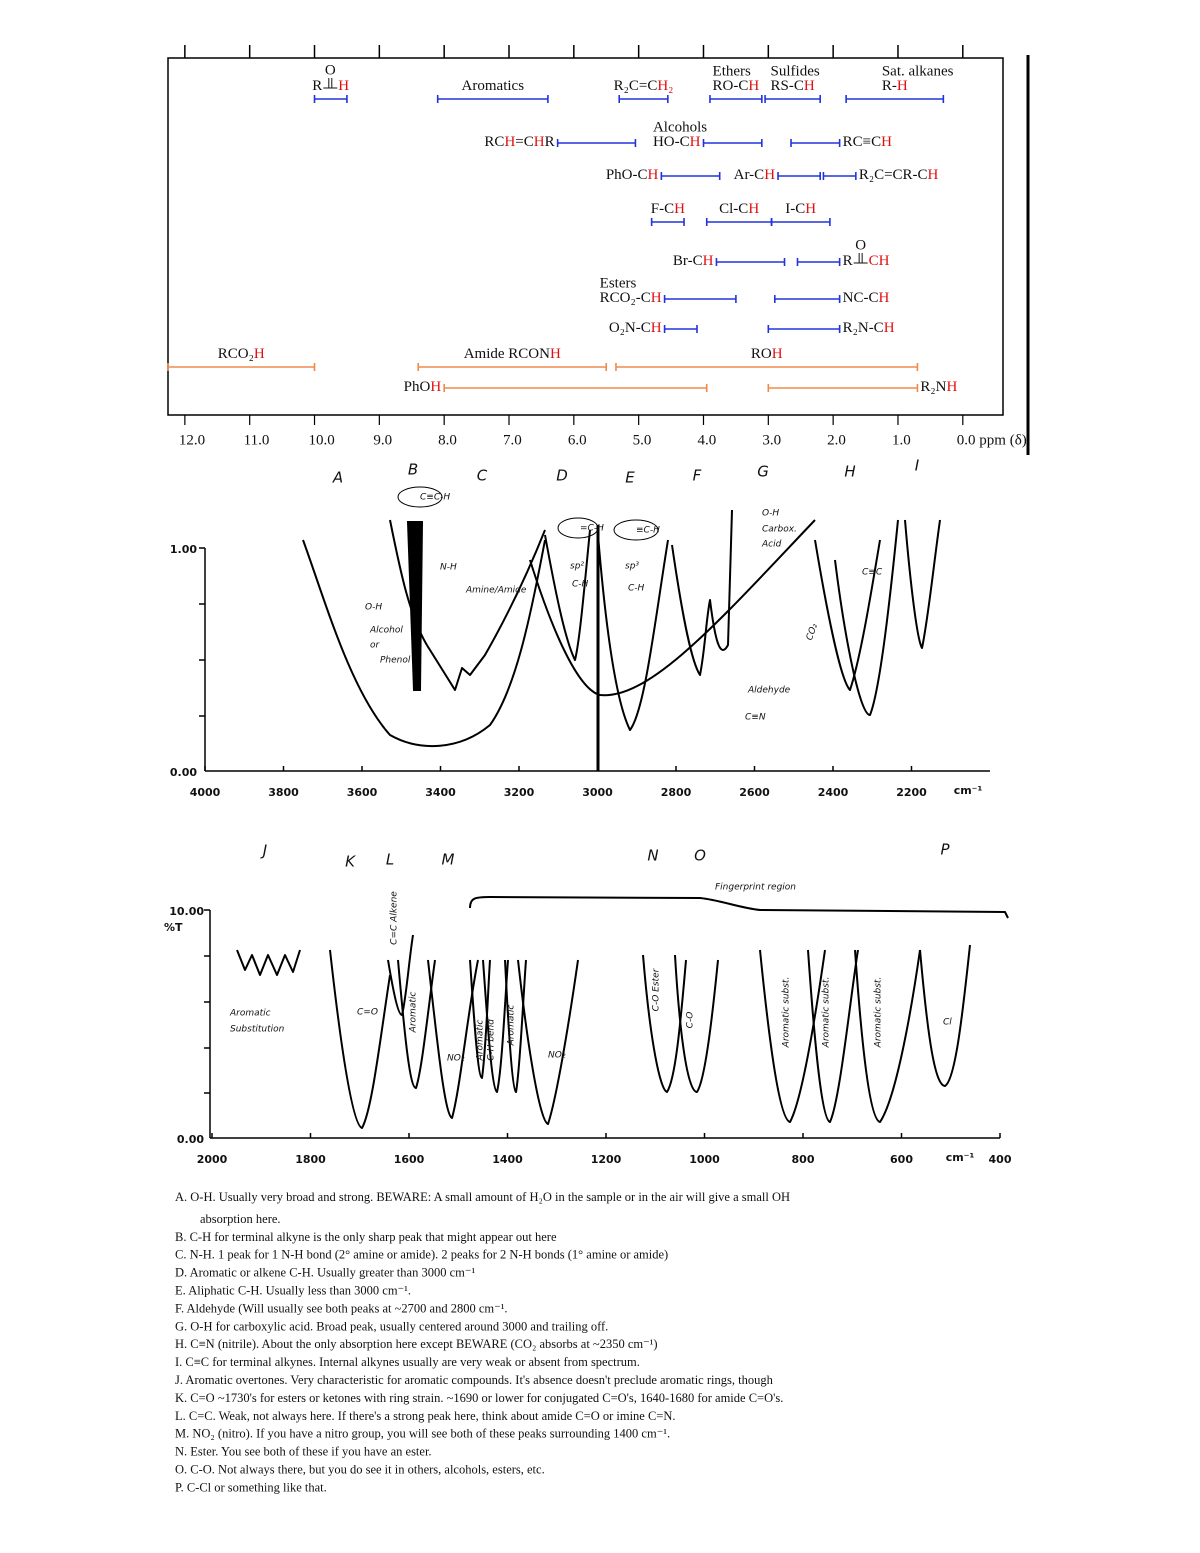 The width and height of the screenshot is (1200, 1553). What do you see at coordinates (671, 142) in the screenshot?
I see `label-part: HO-C` at bounding box center [671, 142].